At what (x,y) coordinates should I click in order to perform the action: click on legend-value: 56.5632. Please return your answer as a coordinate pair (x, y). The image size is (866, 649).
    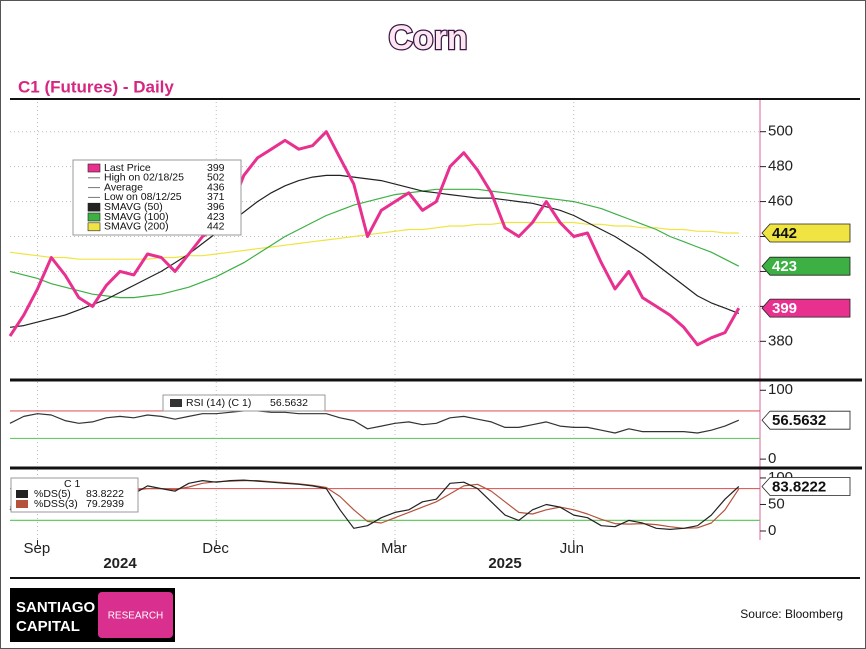
    Looking at the image, I should click on (289, 403).